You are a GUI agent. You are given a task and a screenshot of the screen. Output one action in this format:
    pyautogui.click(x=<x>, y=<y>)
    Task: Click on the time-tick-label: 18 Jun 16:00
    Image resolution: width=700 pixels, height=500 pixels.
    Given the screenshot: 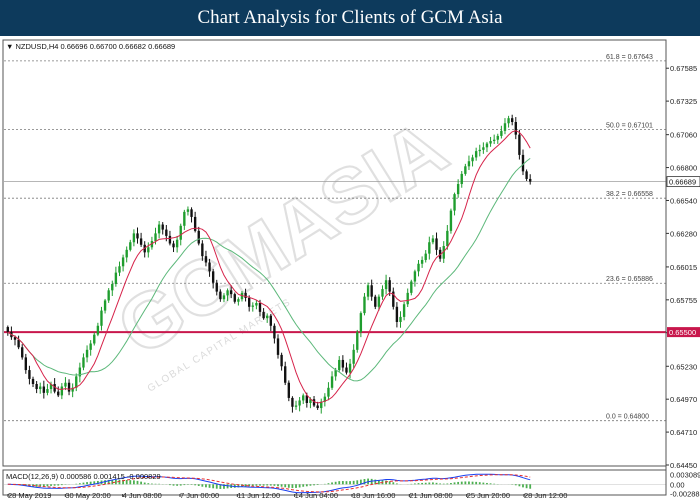 What is the action you would take?
    pyautogui.click(x=373, y=495)
    